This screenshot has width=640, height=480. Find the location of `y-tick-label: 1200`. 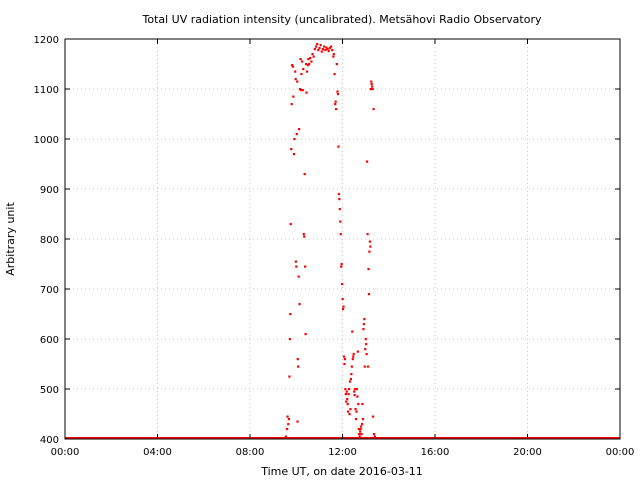

y-tick-label: 1200 is located at coordinates (46, 40).